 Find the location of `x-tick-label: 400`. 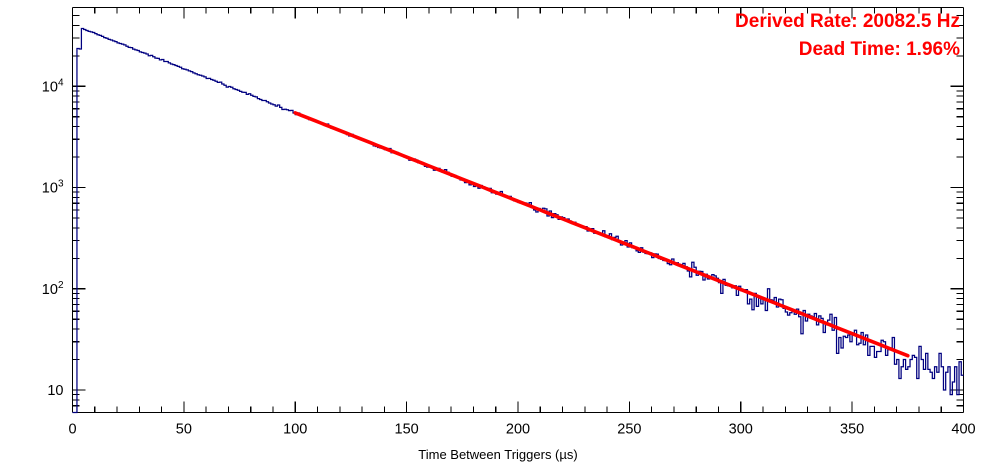

x-tick-label: 400 is located at coordinates (963, 430).